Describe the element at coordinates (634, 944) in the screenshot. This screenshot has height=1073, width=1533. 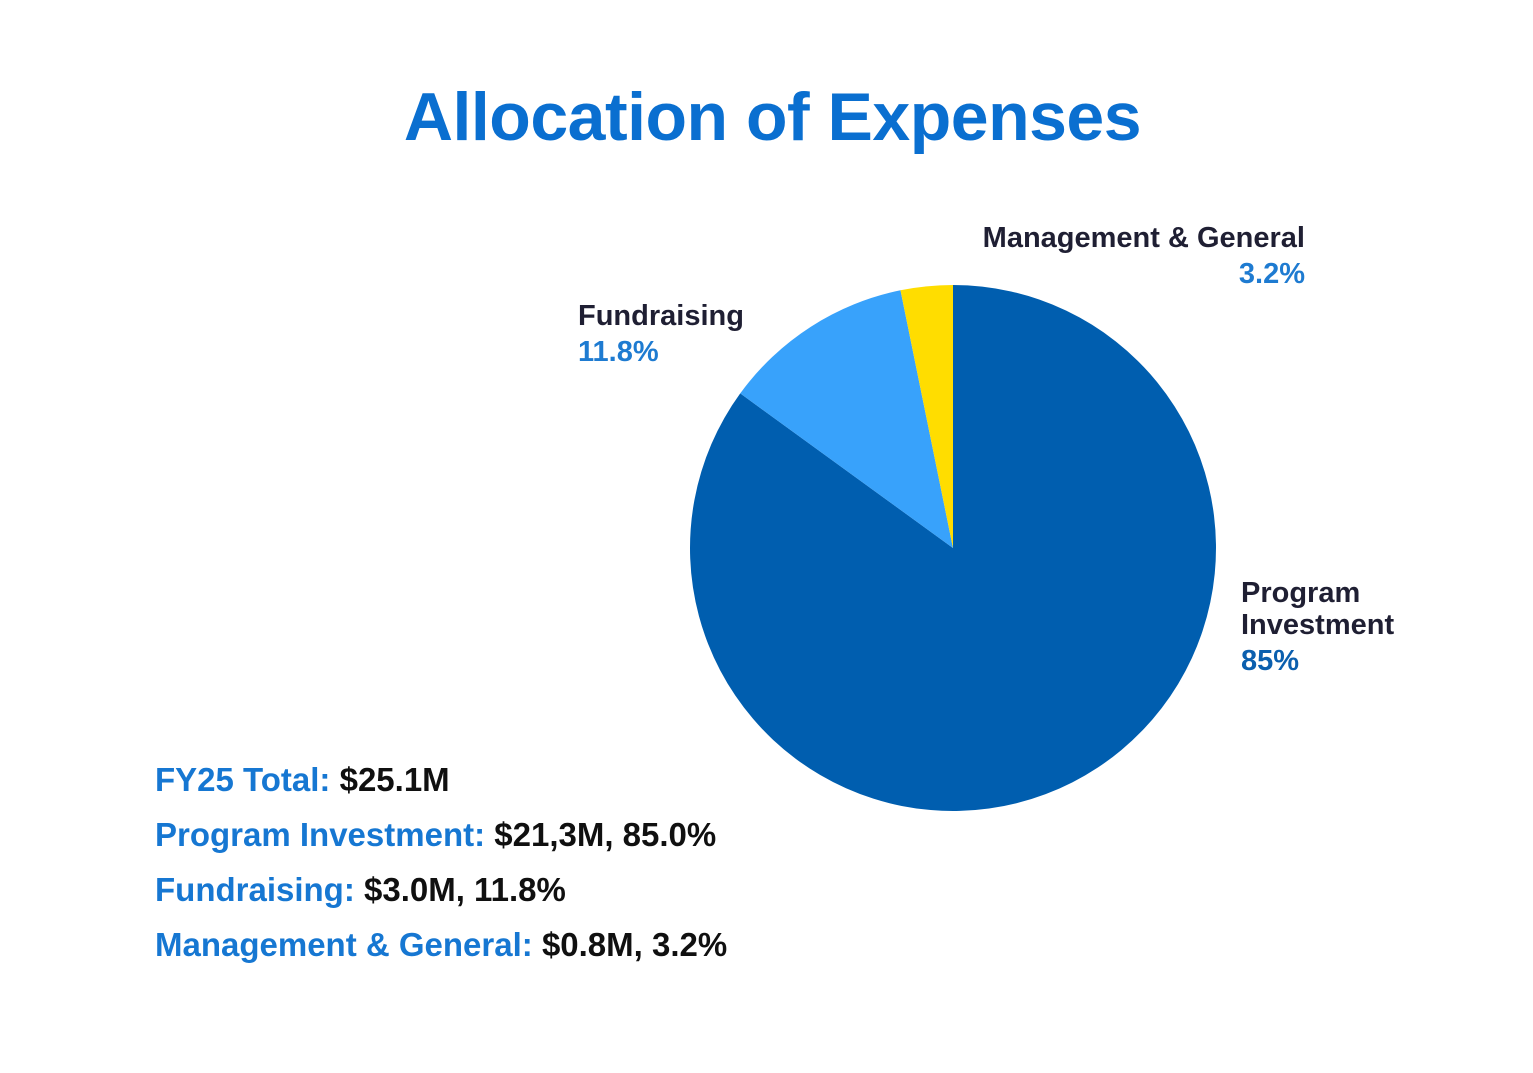
I see `summary-management-value: $0.8M, 3.2%` at that location.